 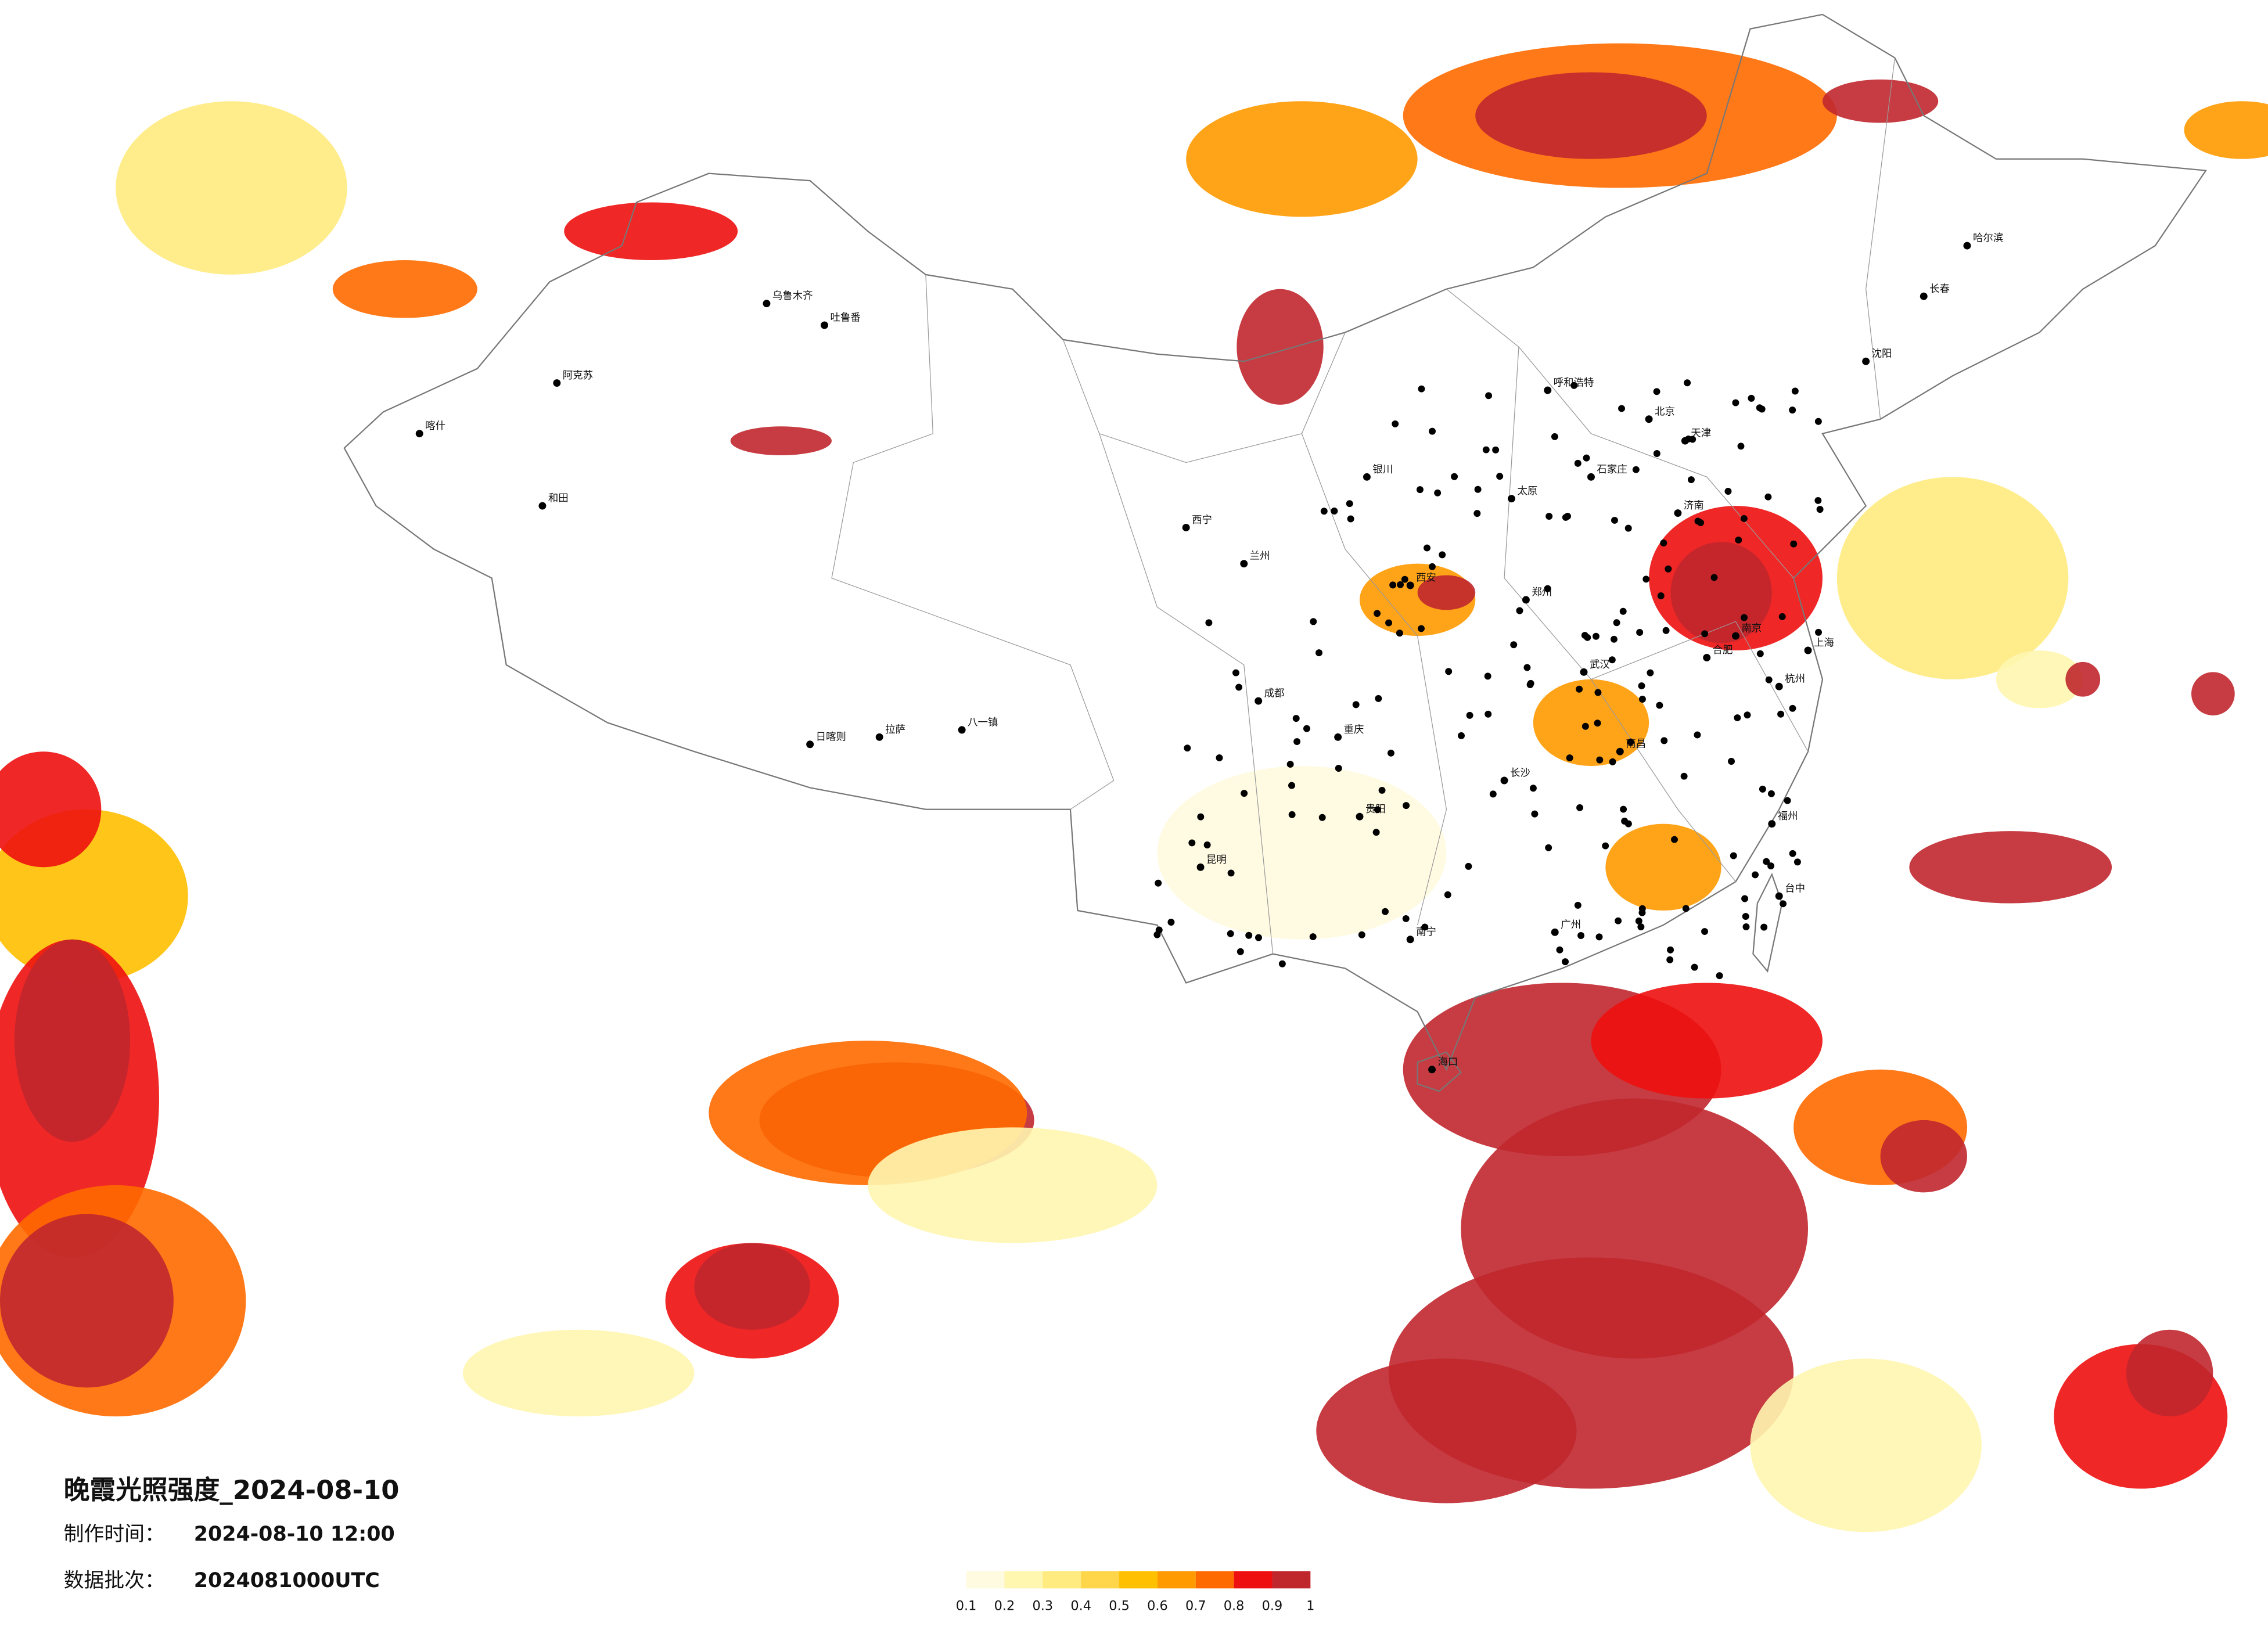 What do you see at coordinates (1701, 434) in the screenshot?
I see `city-label: 天津` at bounding box center [1701, 434].